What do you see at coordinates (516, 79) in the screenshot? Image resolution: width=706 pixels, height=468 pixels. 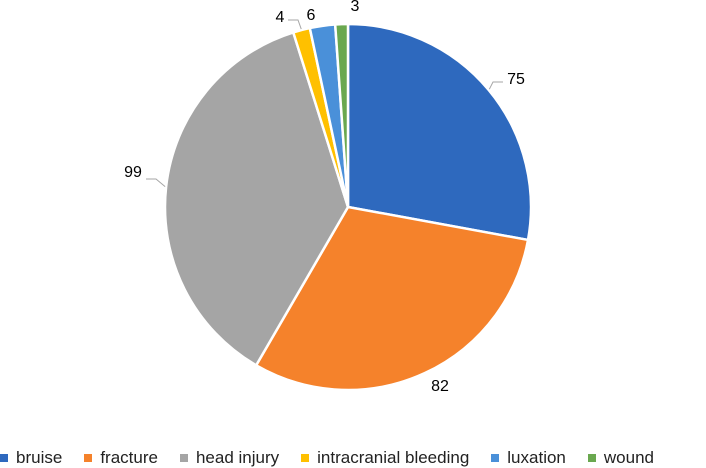 I see `data-label-bruise: 75` at bounding box center [516, 79].